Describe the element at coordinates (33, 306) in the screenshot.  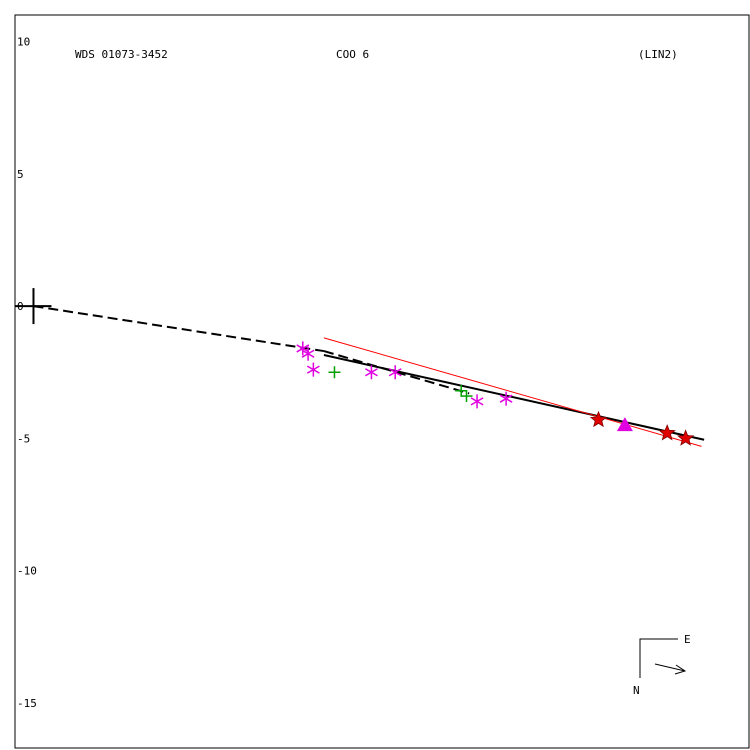
I see `primary-star-cross` at that location.